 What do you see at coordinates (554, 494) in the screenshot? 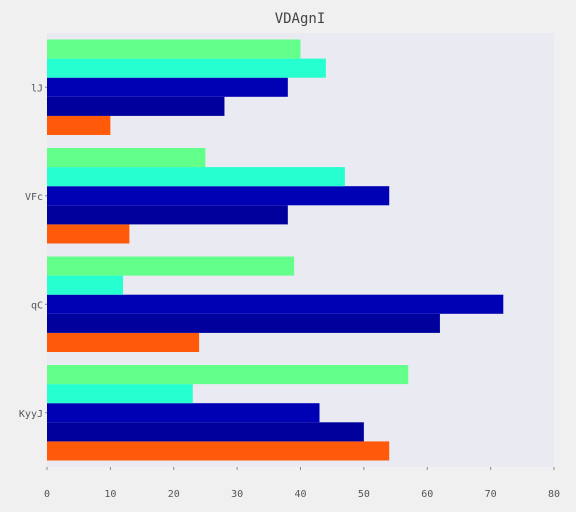
I see `x-tick-label: 80` at bounding box center [554, 494].